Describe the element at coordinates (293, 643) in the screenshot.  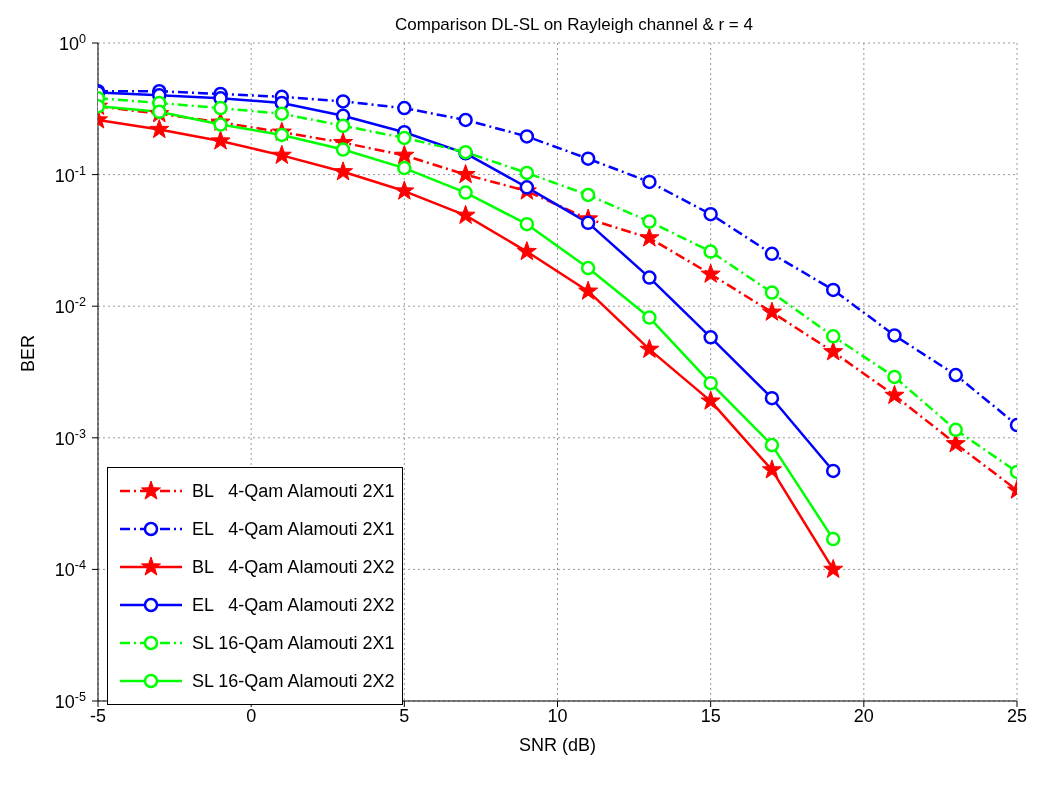
I see `legend-label: SL 16-Qam Alamouti 2X1` at that location.